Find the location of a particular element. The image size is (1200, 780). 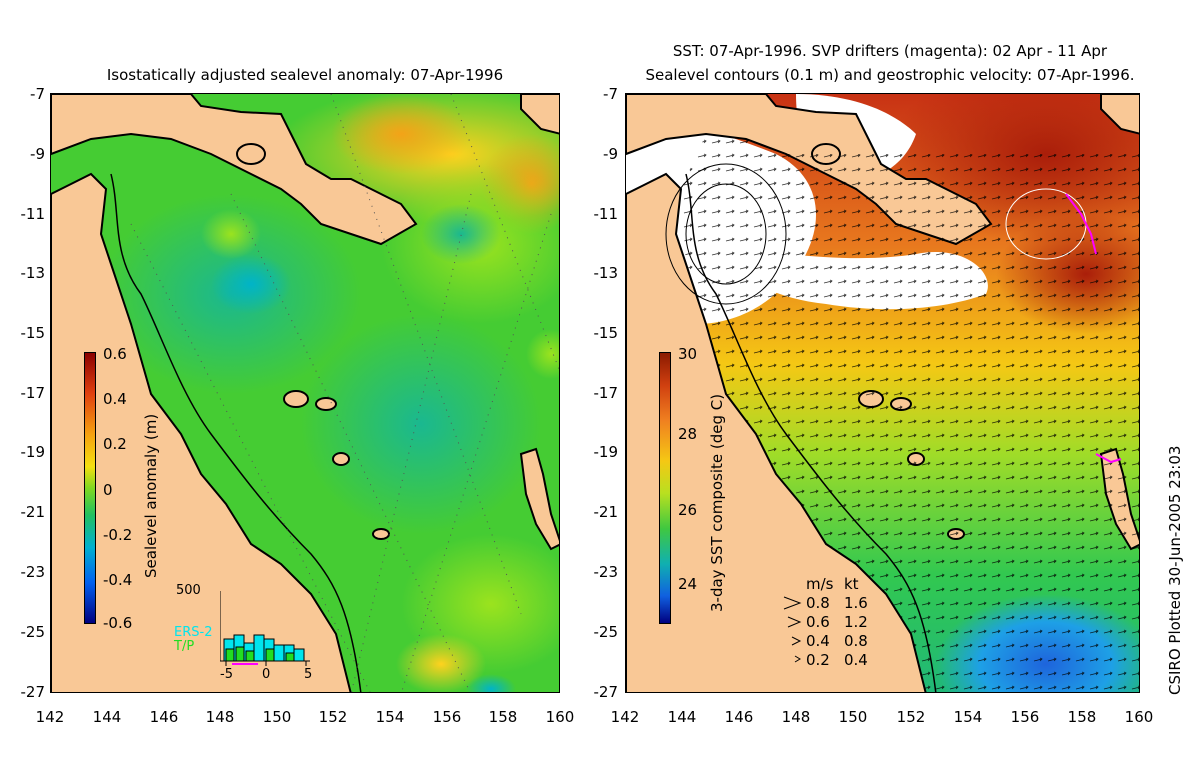

velocity-legend-header-kt: kt is located at coordinates (851, 584).